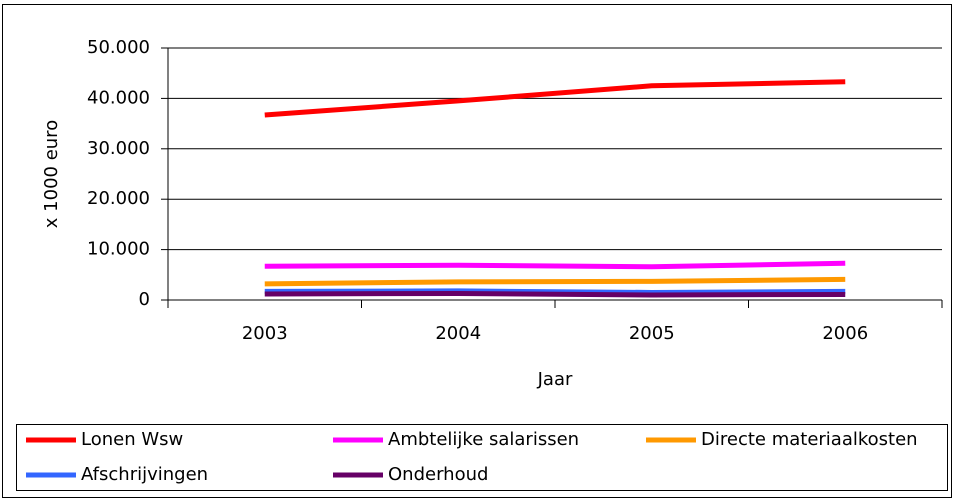 The image size is (956, 502). What do you see at coordinates (118, 97) in the screenshot?
I see `y-tick-label: 40.000` at bounding box center [118, 97].